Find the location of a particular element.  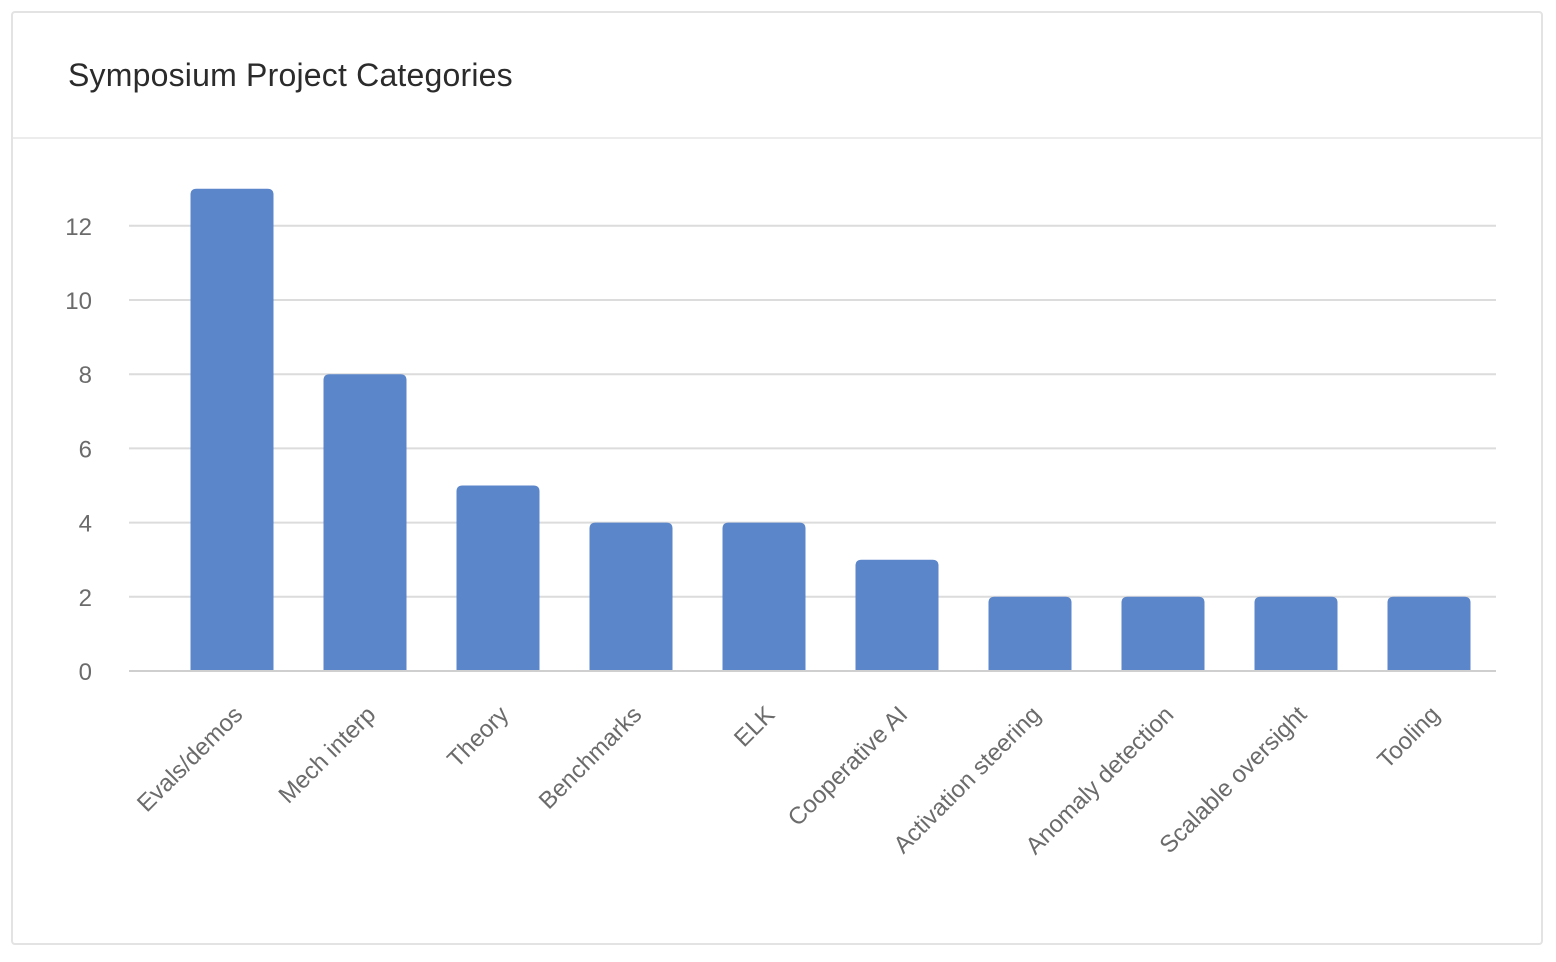

card-header: Symposium Project Categories is located at coordinates (777, 76).